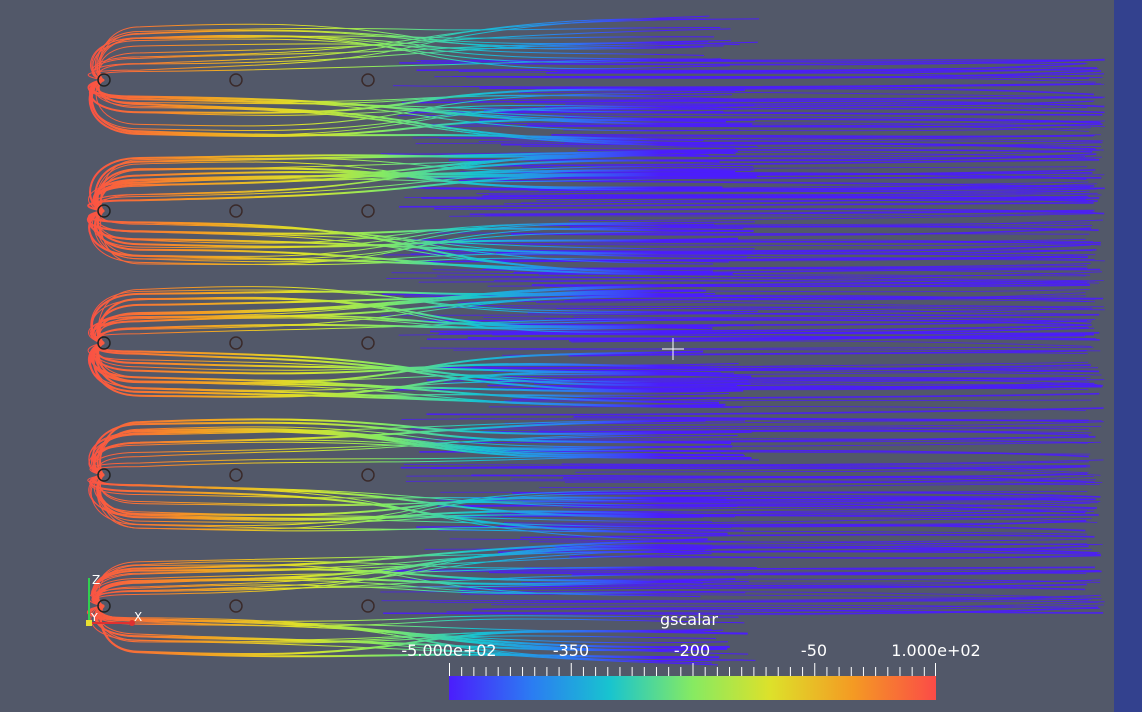  What do you see at coordinates (814, 650) in the screenshot?
I see `colorbar-label-4: -50` at bounding box center [814, 650].